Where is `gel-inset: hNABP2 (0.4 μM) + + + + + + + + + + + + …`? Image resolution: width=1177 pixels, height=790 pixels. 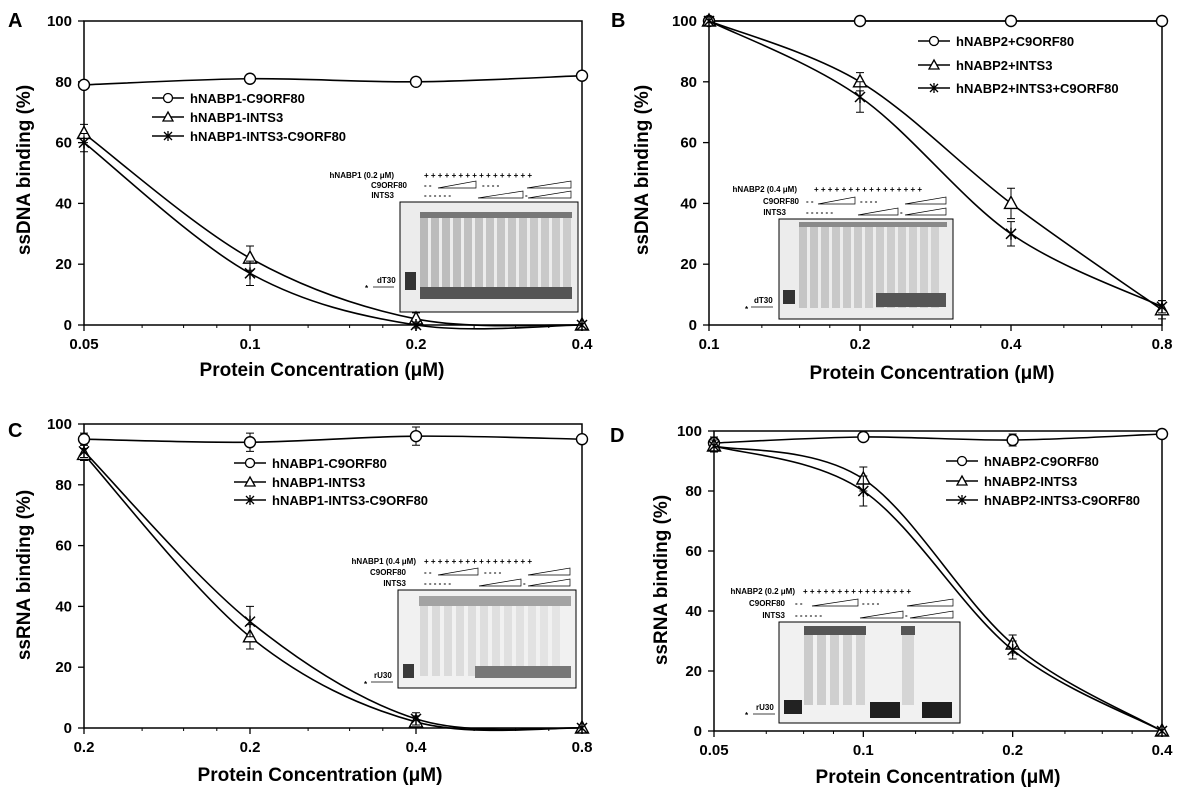
gel-inset: hNABP2 (0.4 μM) + + + + + + + + + + + + … is located at coordinates (843, 252).